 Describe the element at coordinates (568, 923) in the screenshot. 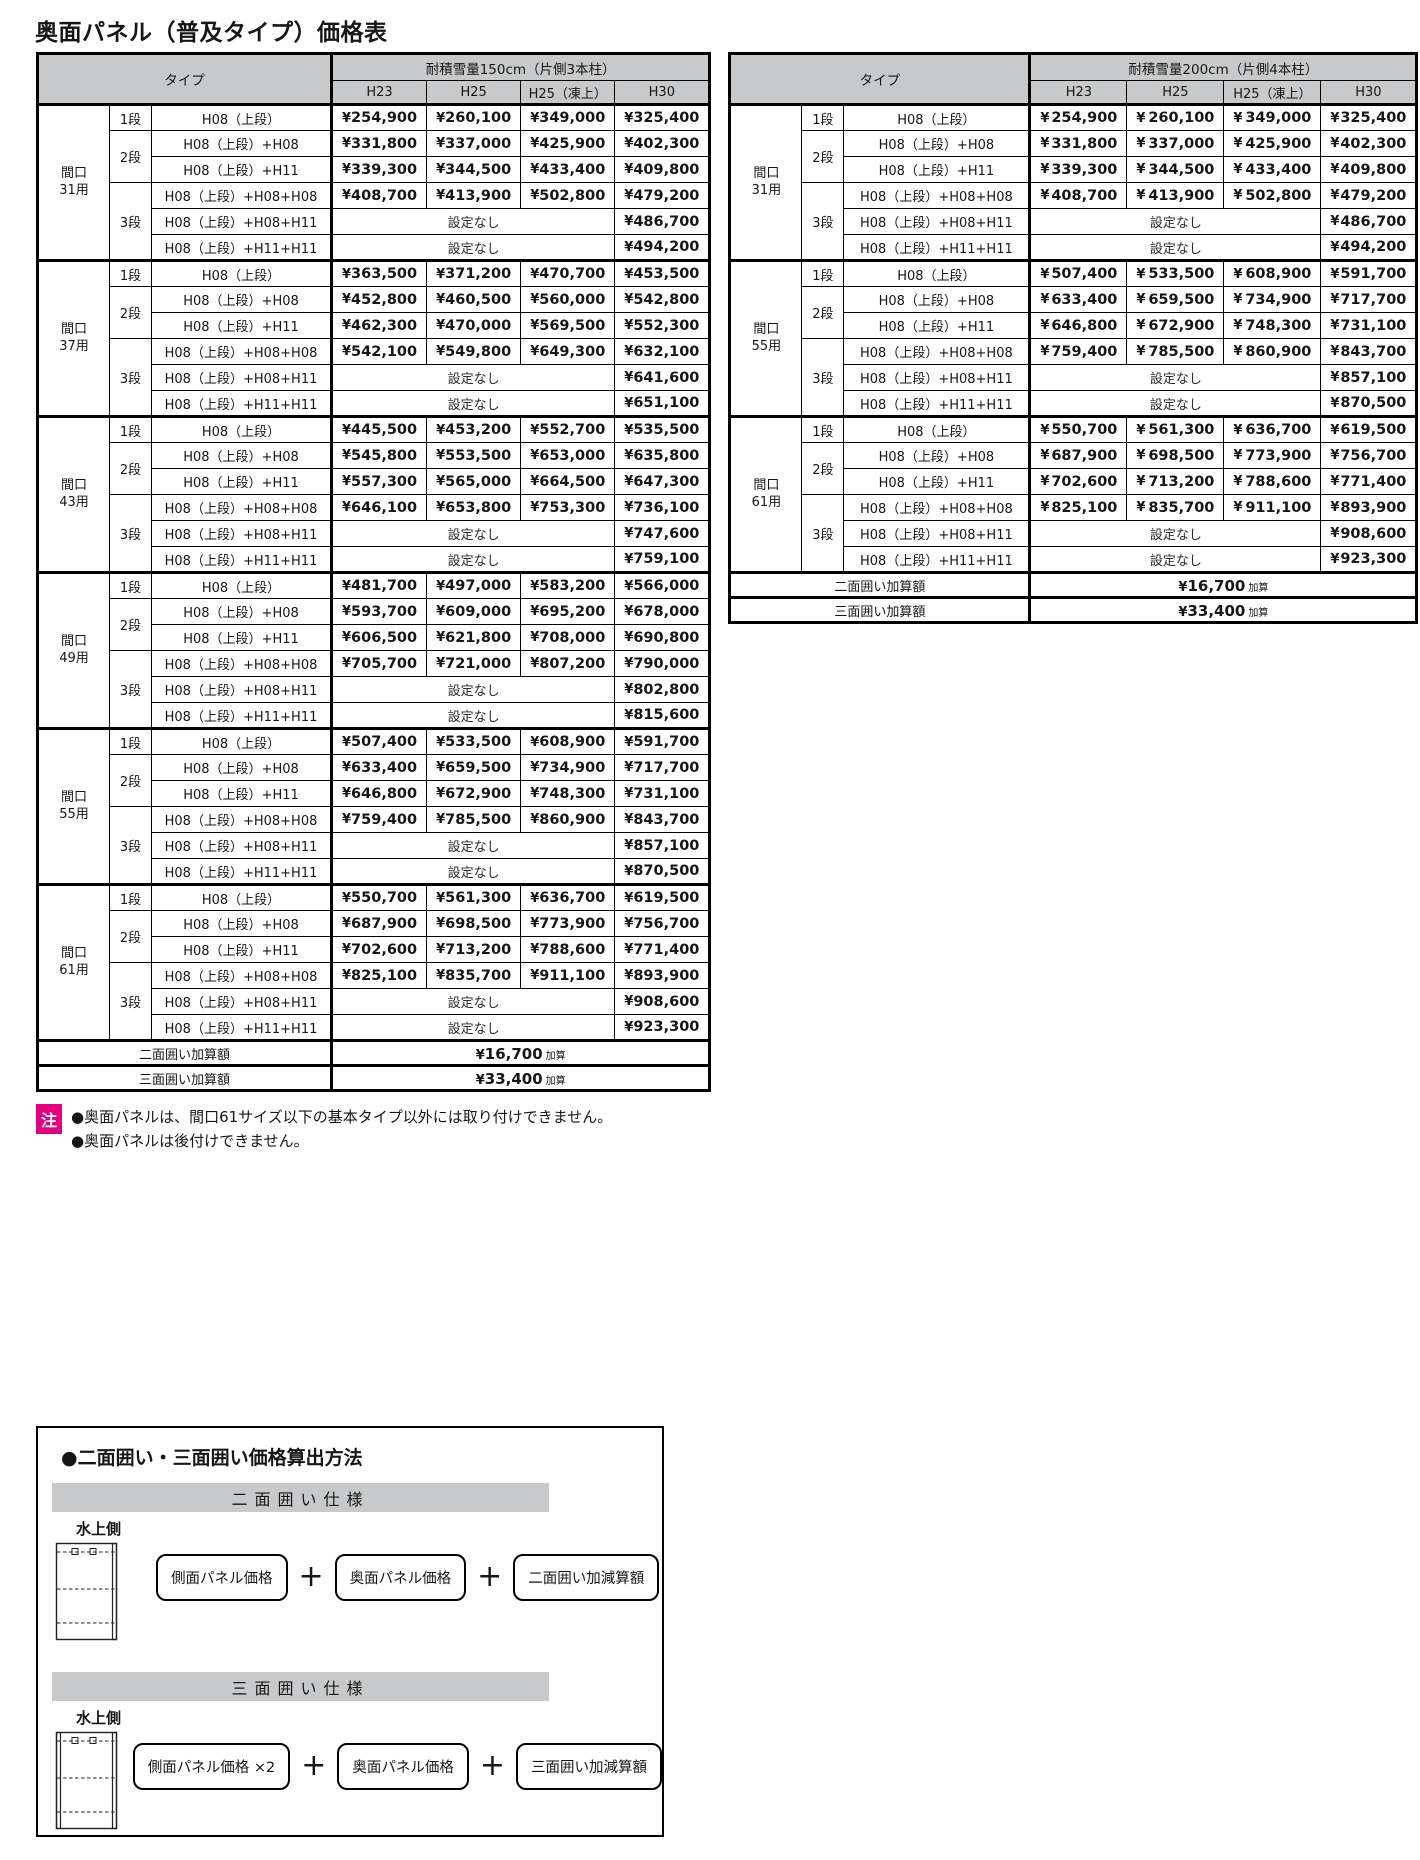

I see `price-cell: ¥773,900` at that location.